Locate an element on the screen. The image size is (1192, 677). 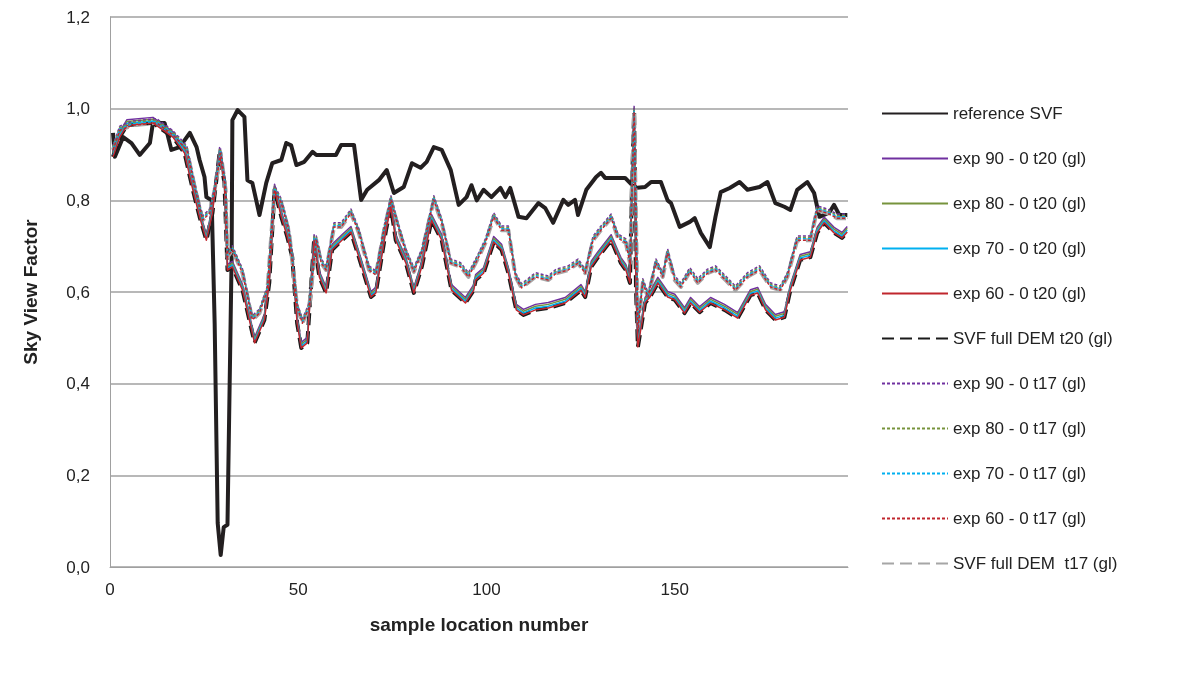
y-tick-label: 0,2 is located at coordinates (78, 475).